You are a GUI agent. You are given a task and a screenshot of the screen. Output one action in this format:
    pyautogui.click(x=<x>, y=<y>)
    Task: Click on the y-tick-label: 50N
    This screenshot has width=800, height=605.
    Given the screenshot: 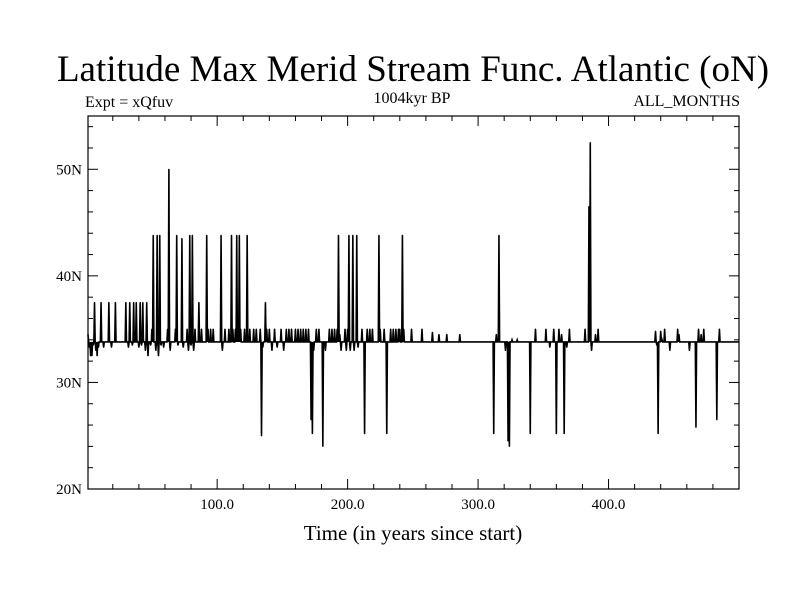 What is the action you would take?
    pyautogui.click(x=69, y=170)
    